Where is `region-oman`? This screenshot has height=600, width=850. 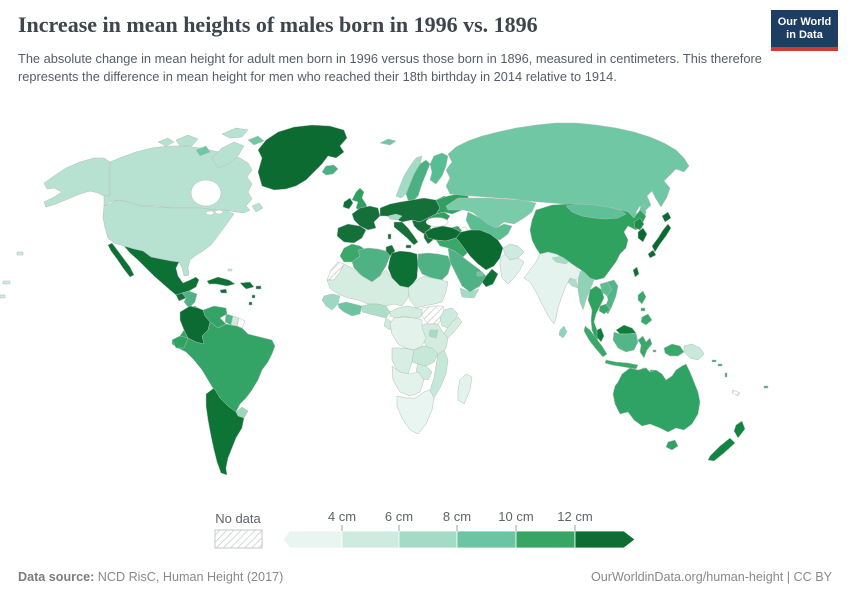 region-oman is located at coordinates (490, 278).